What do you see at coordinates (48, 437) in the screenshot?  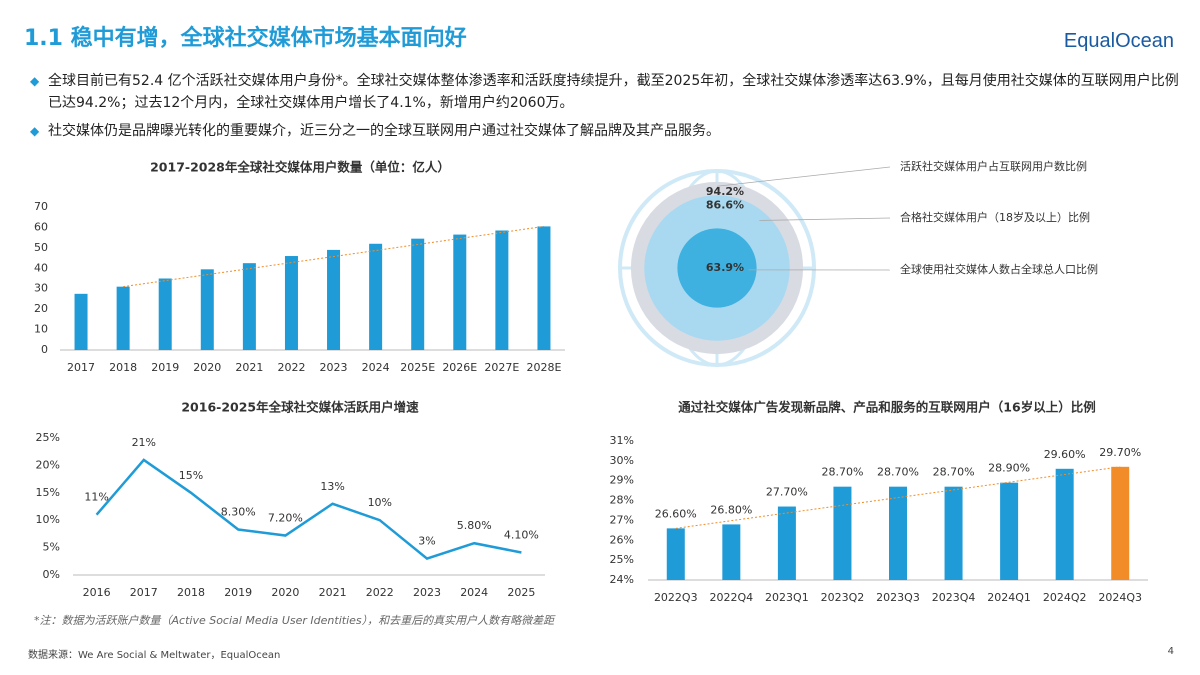 I see `y-tick-label: 25%` at bounding box center [48, 437].